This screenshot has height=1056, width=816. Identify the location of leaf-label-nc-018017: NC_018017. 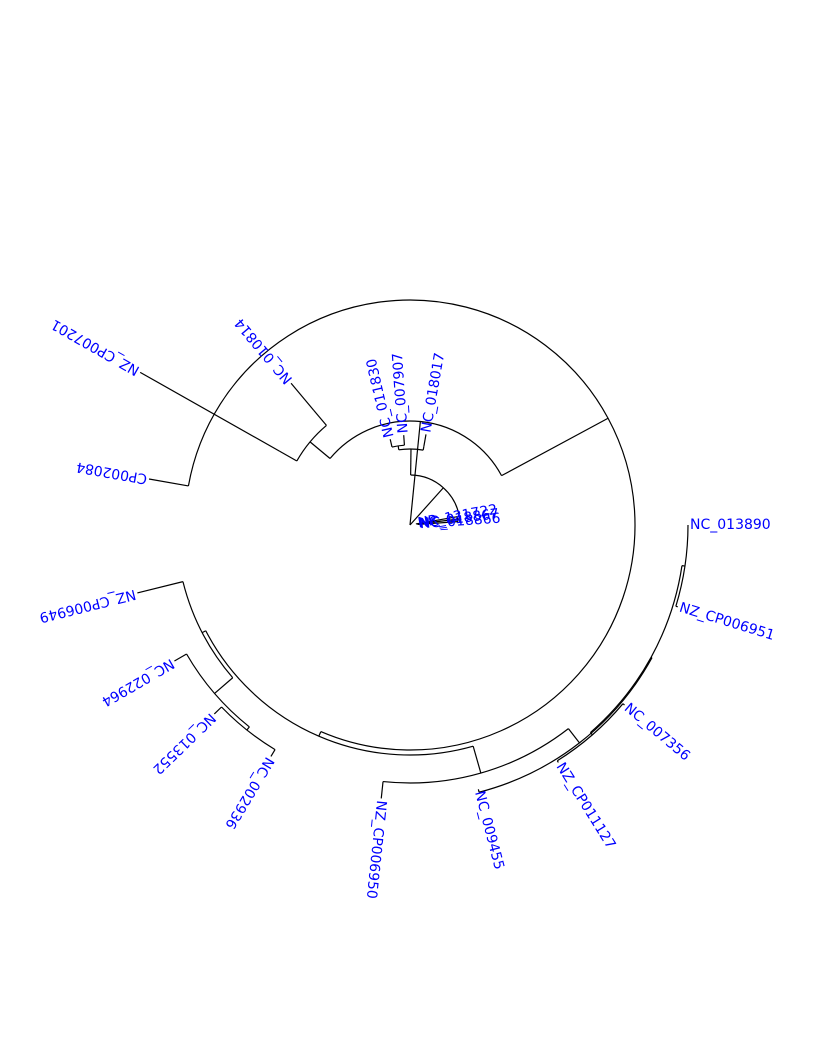
(433, 393).